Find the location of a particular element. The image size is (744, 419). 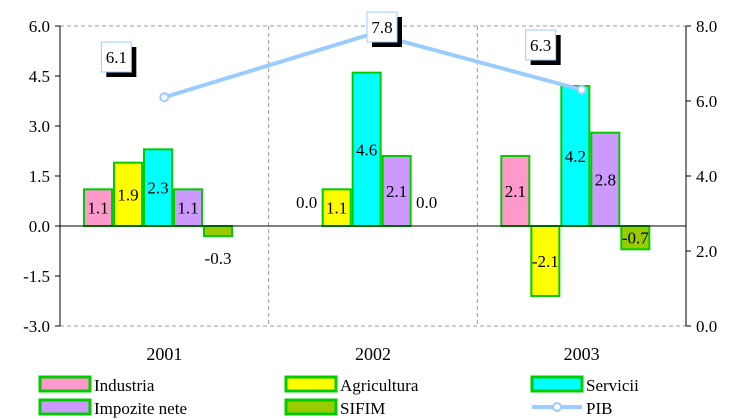

pib-value-label: 6.1 is located at coordinates (116, 57).